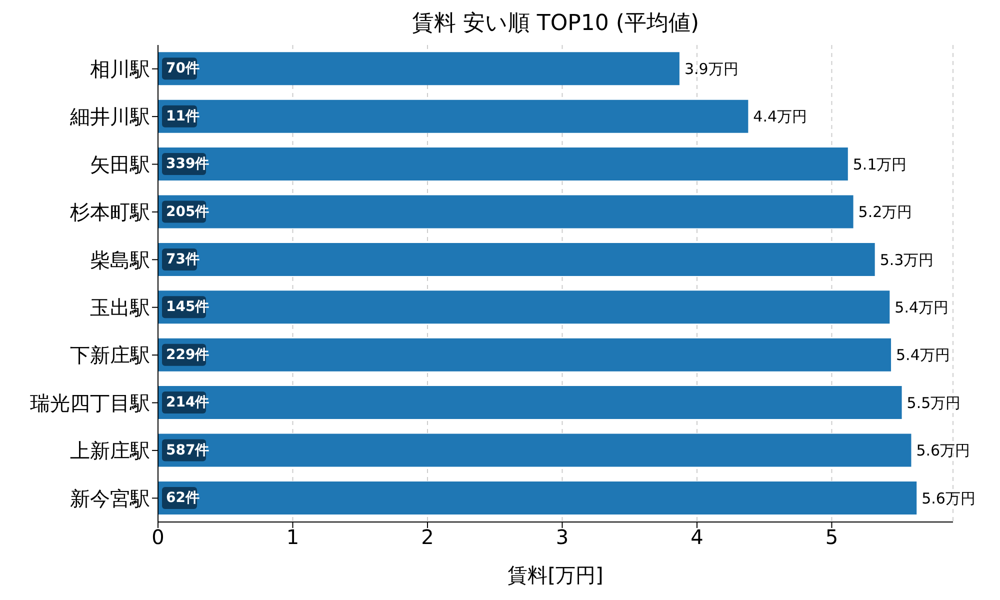  Describe the element at coordinates (188, 307) in the screenshot. I see `annotation: 145件` at that location.